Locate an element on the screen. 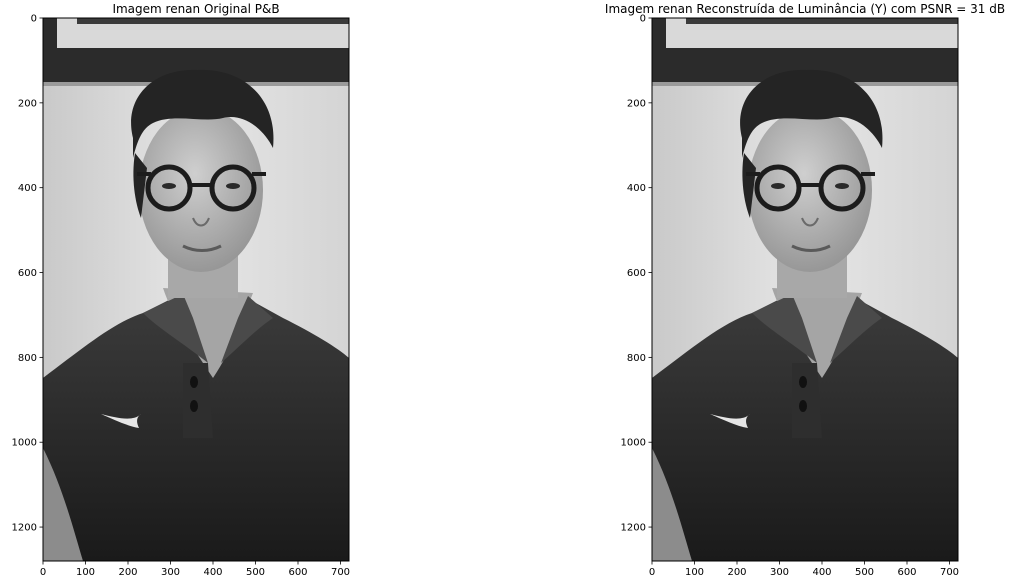 The image size is (1021, 577). left-x-axis: 0 100 200 300 400 500 600 700 is located at coordinates (195, 569).